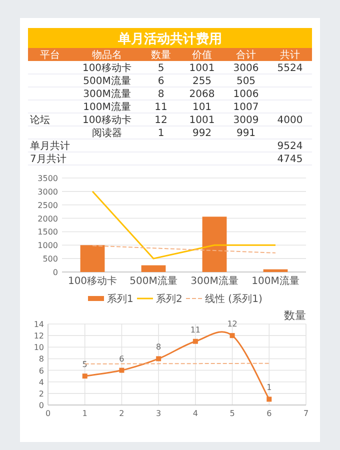 The height and width of the screenshot is (450, 340). Describe the element at coordinates (41, 359) in the screenshot. I see `y-tick-label: 8` at that location.